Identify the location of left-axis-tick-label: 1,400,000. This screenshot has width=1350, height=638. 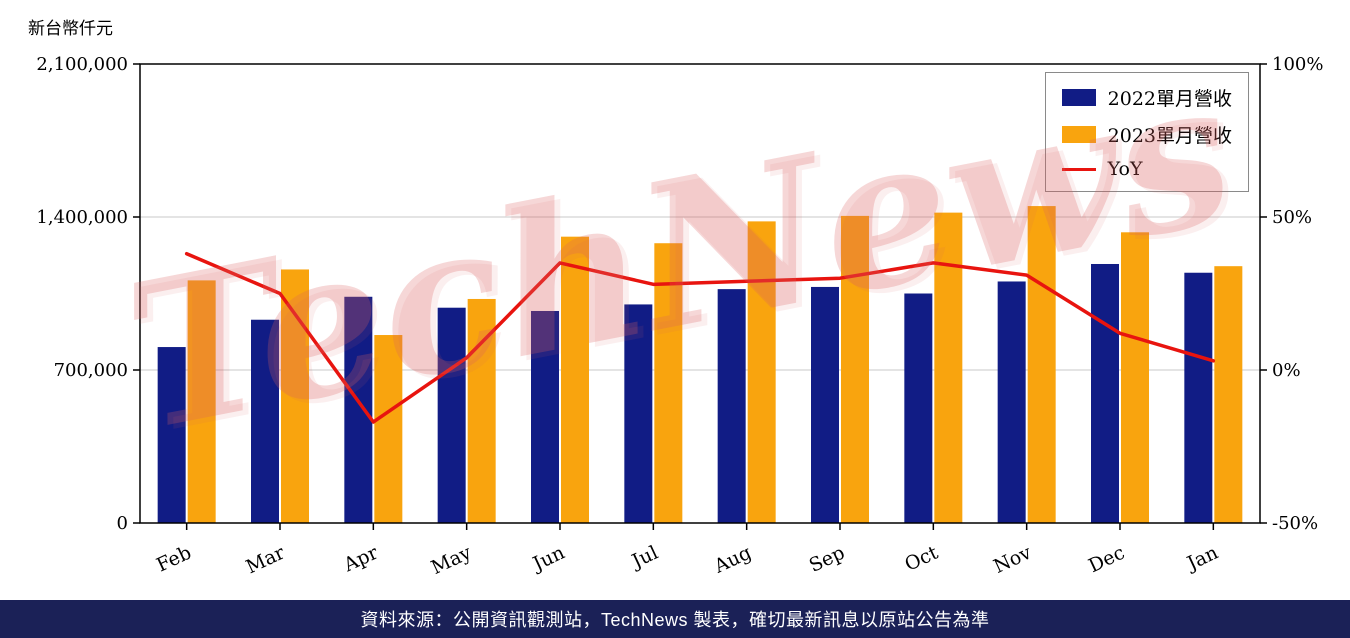
(82, 217).